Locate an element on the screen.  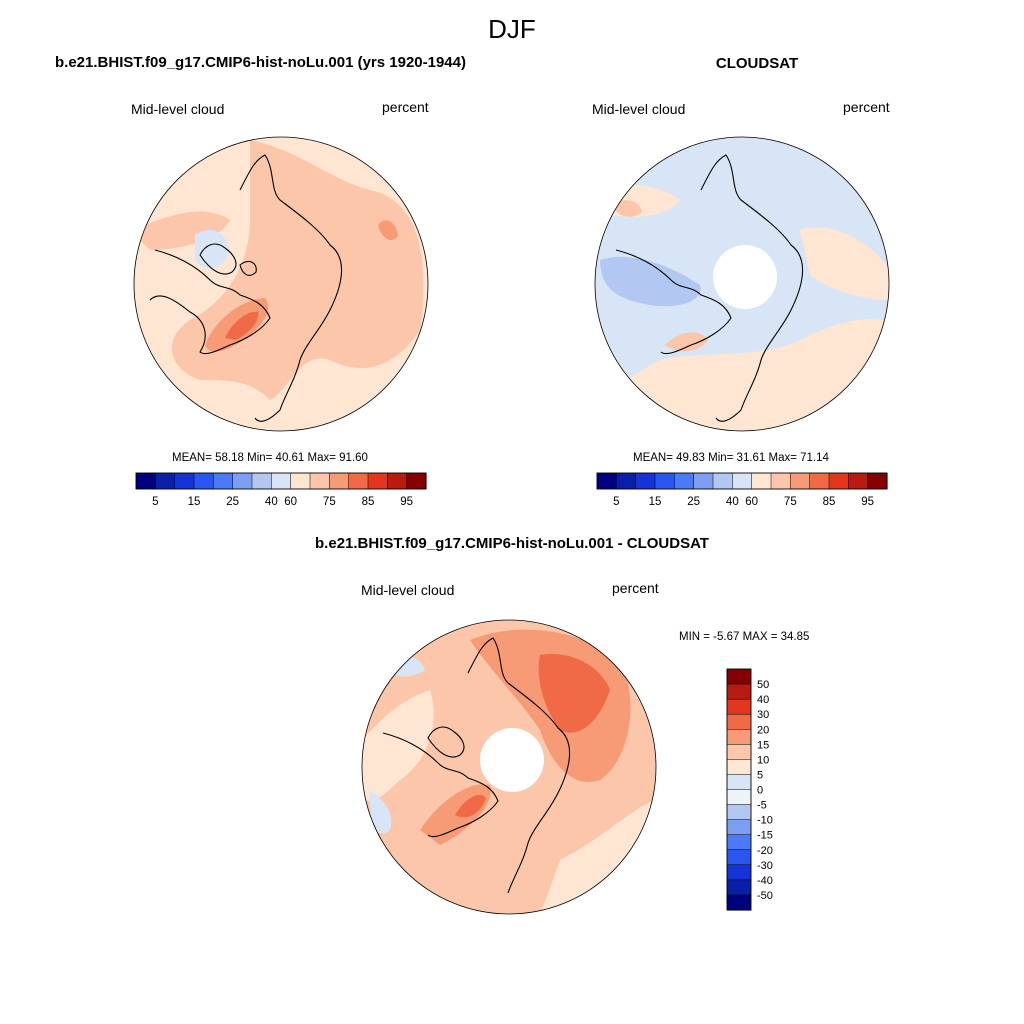
map-2-border is located at coordinates (742, 284).